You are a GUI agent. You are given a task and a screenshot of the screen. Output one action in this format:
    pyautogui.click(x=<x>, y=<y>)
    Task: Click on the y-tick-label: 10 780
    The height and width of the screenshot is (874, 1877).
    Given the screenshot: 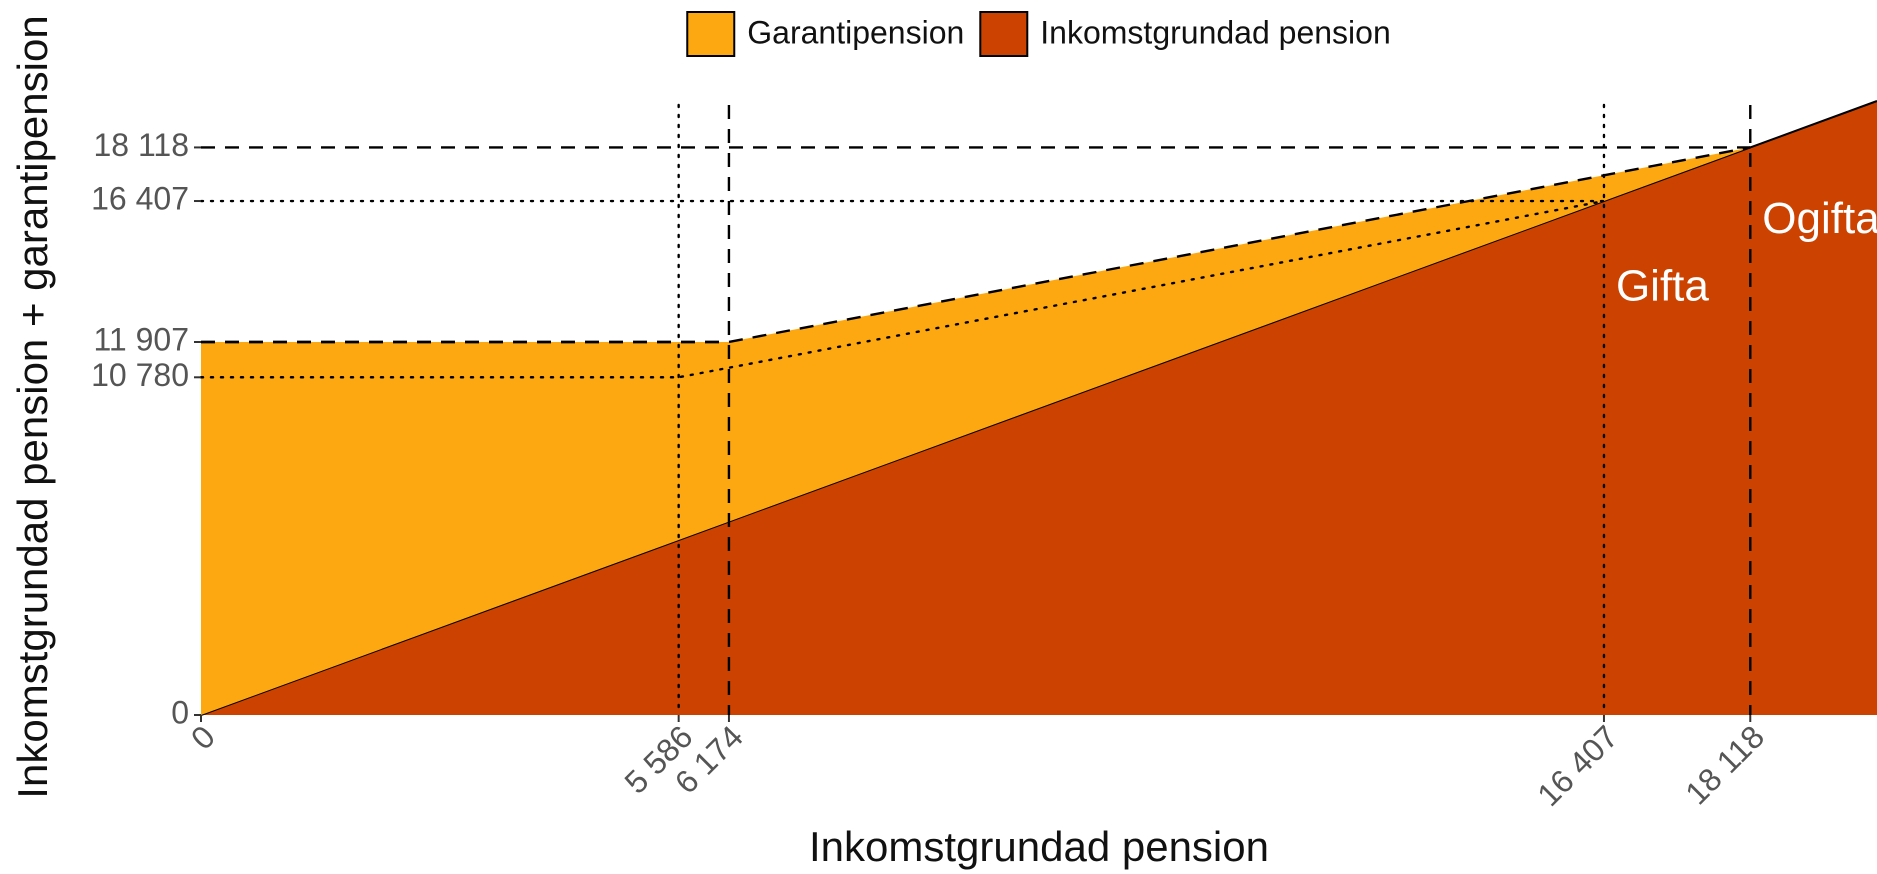 What is the action you would take?
    pyautogui.click(x=140, y=375)
    